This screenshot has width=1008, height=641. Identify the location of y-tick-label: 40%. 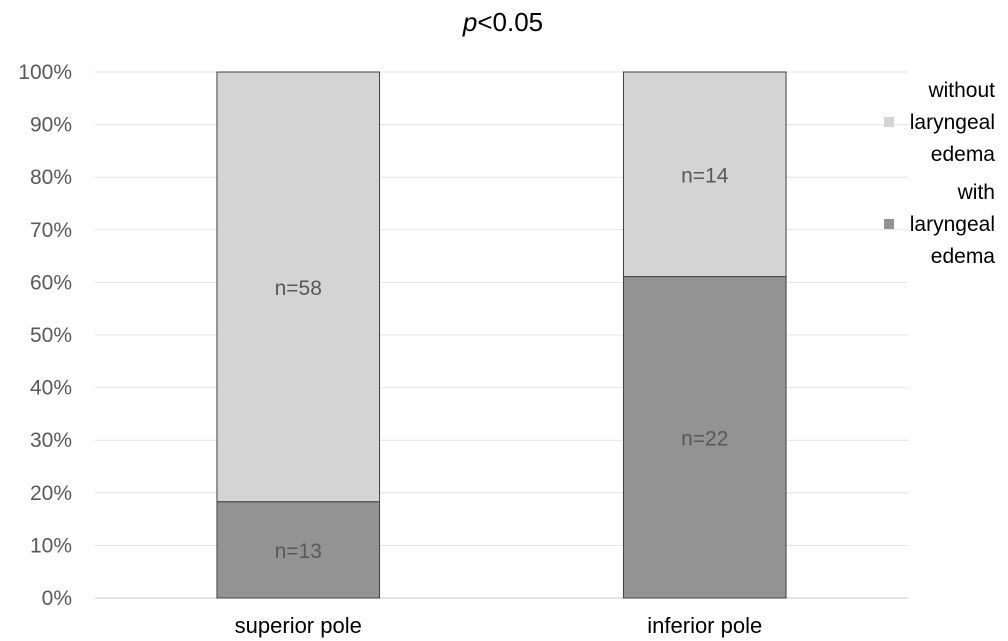
(51, 388).